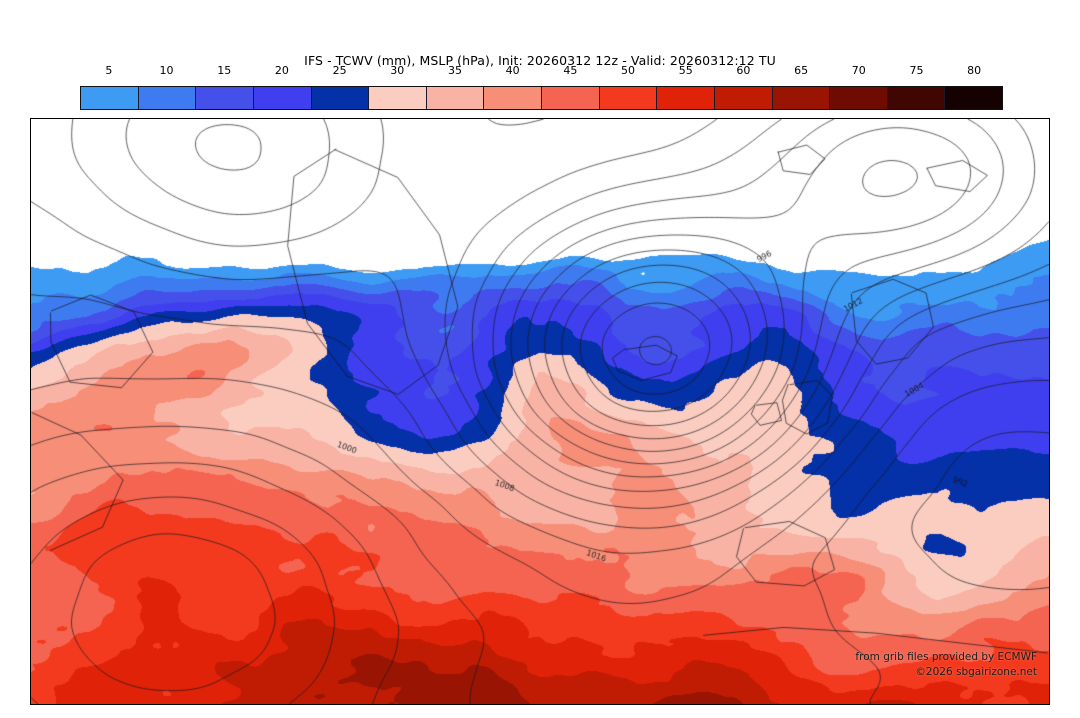 Image resolution: width=1080 pixels, height=718 pixels. I want to click on colorbar-tick-label: 70, so click(858, 70).